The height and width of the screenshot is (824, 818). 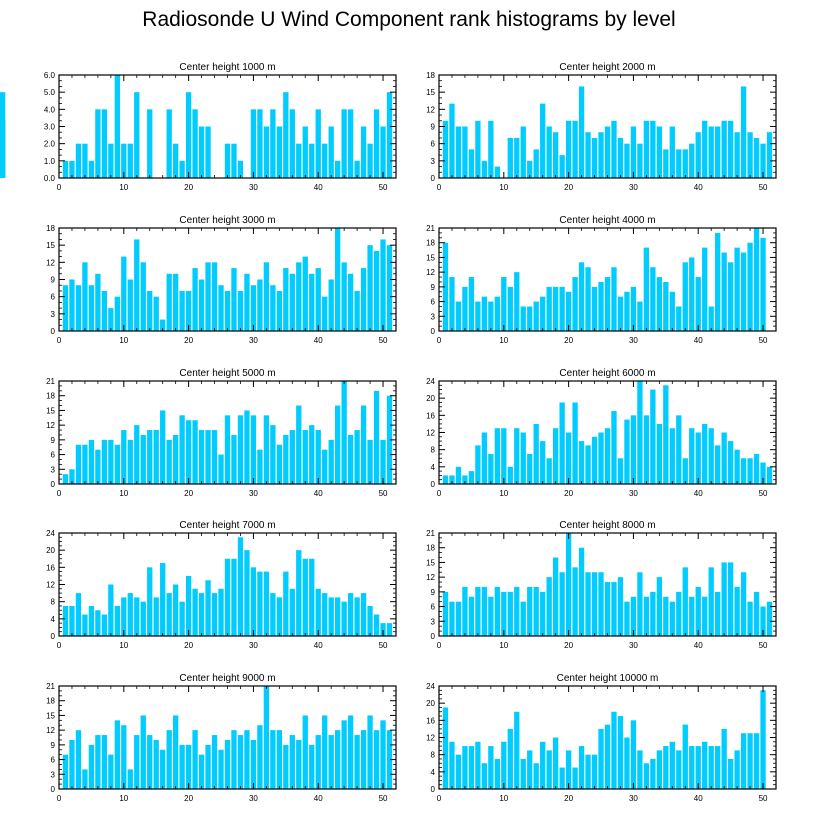 What do you see at coordinates (53, 455) in the screenshot?
I see `y-tick-label: 6` at bounding box center [53, 455].